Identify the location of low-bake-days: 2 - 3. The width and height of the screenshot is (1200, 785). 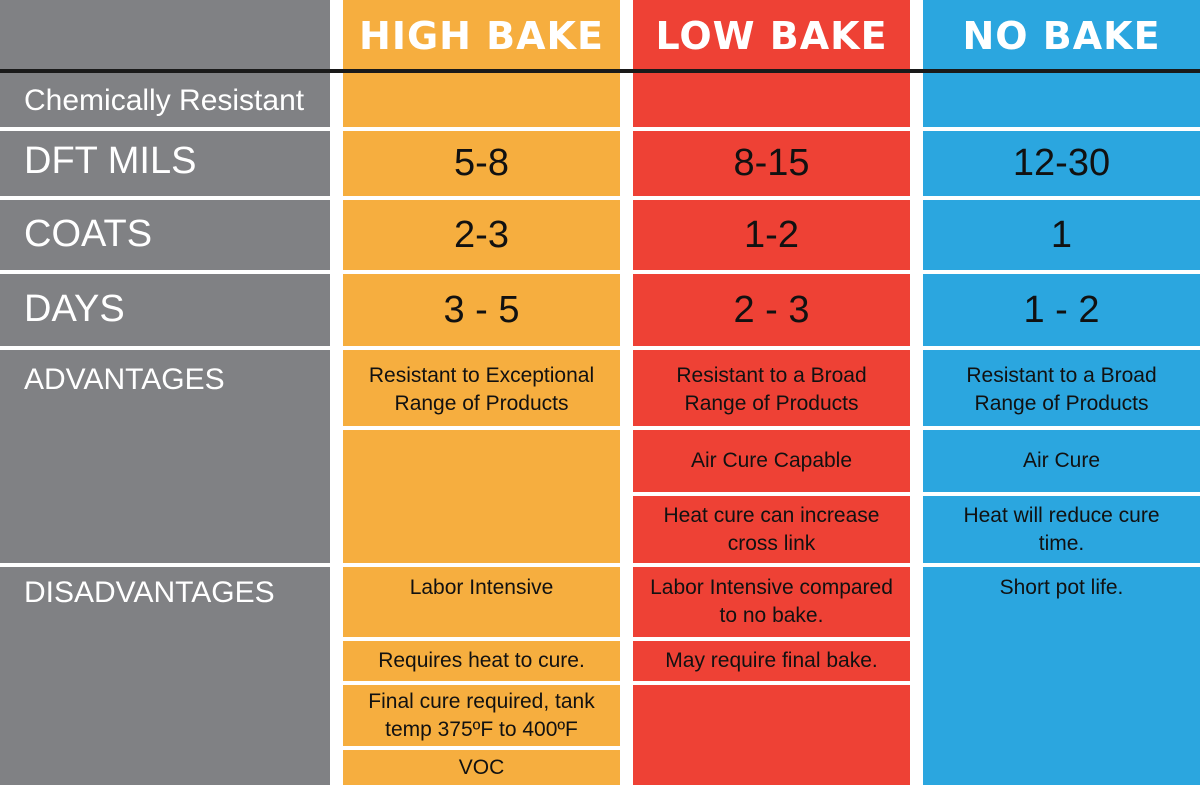
(771, 309).